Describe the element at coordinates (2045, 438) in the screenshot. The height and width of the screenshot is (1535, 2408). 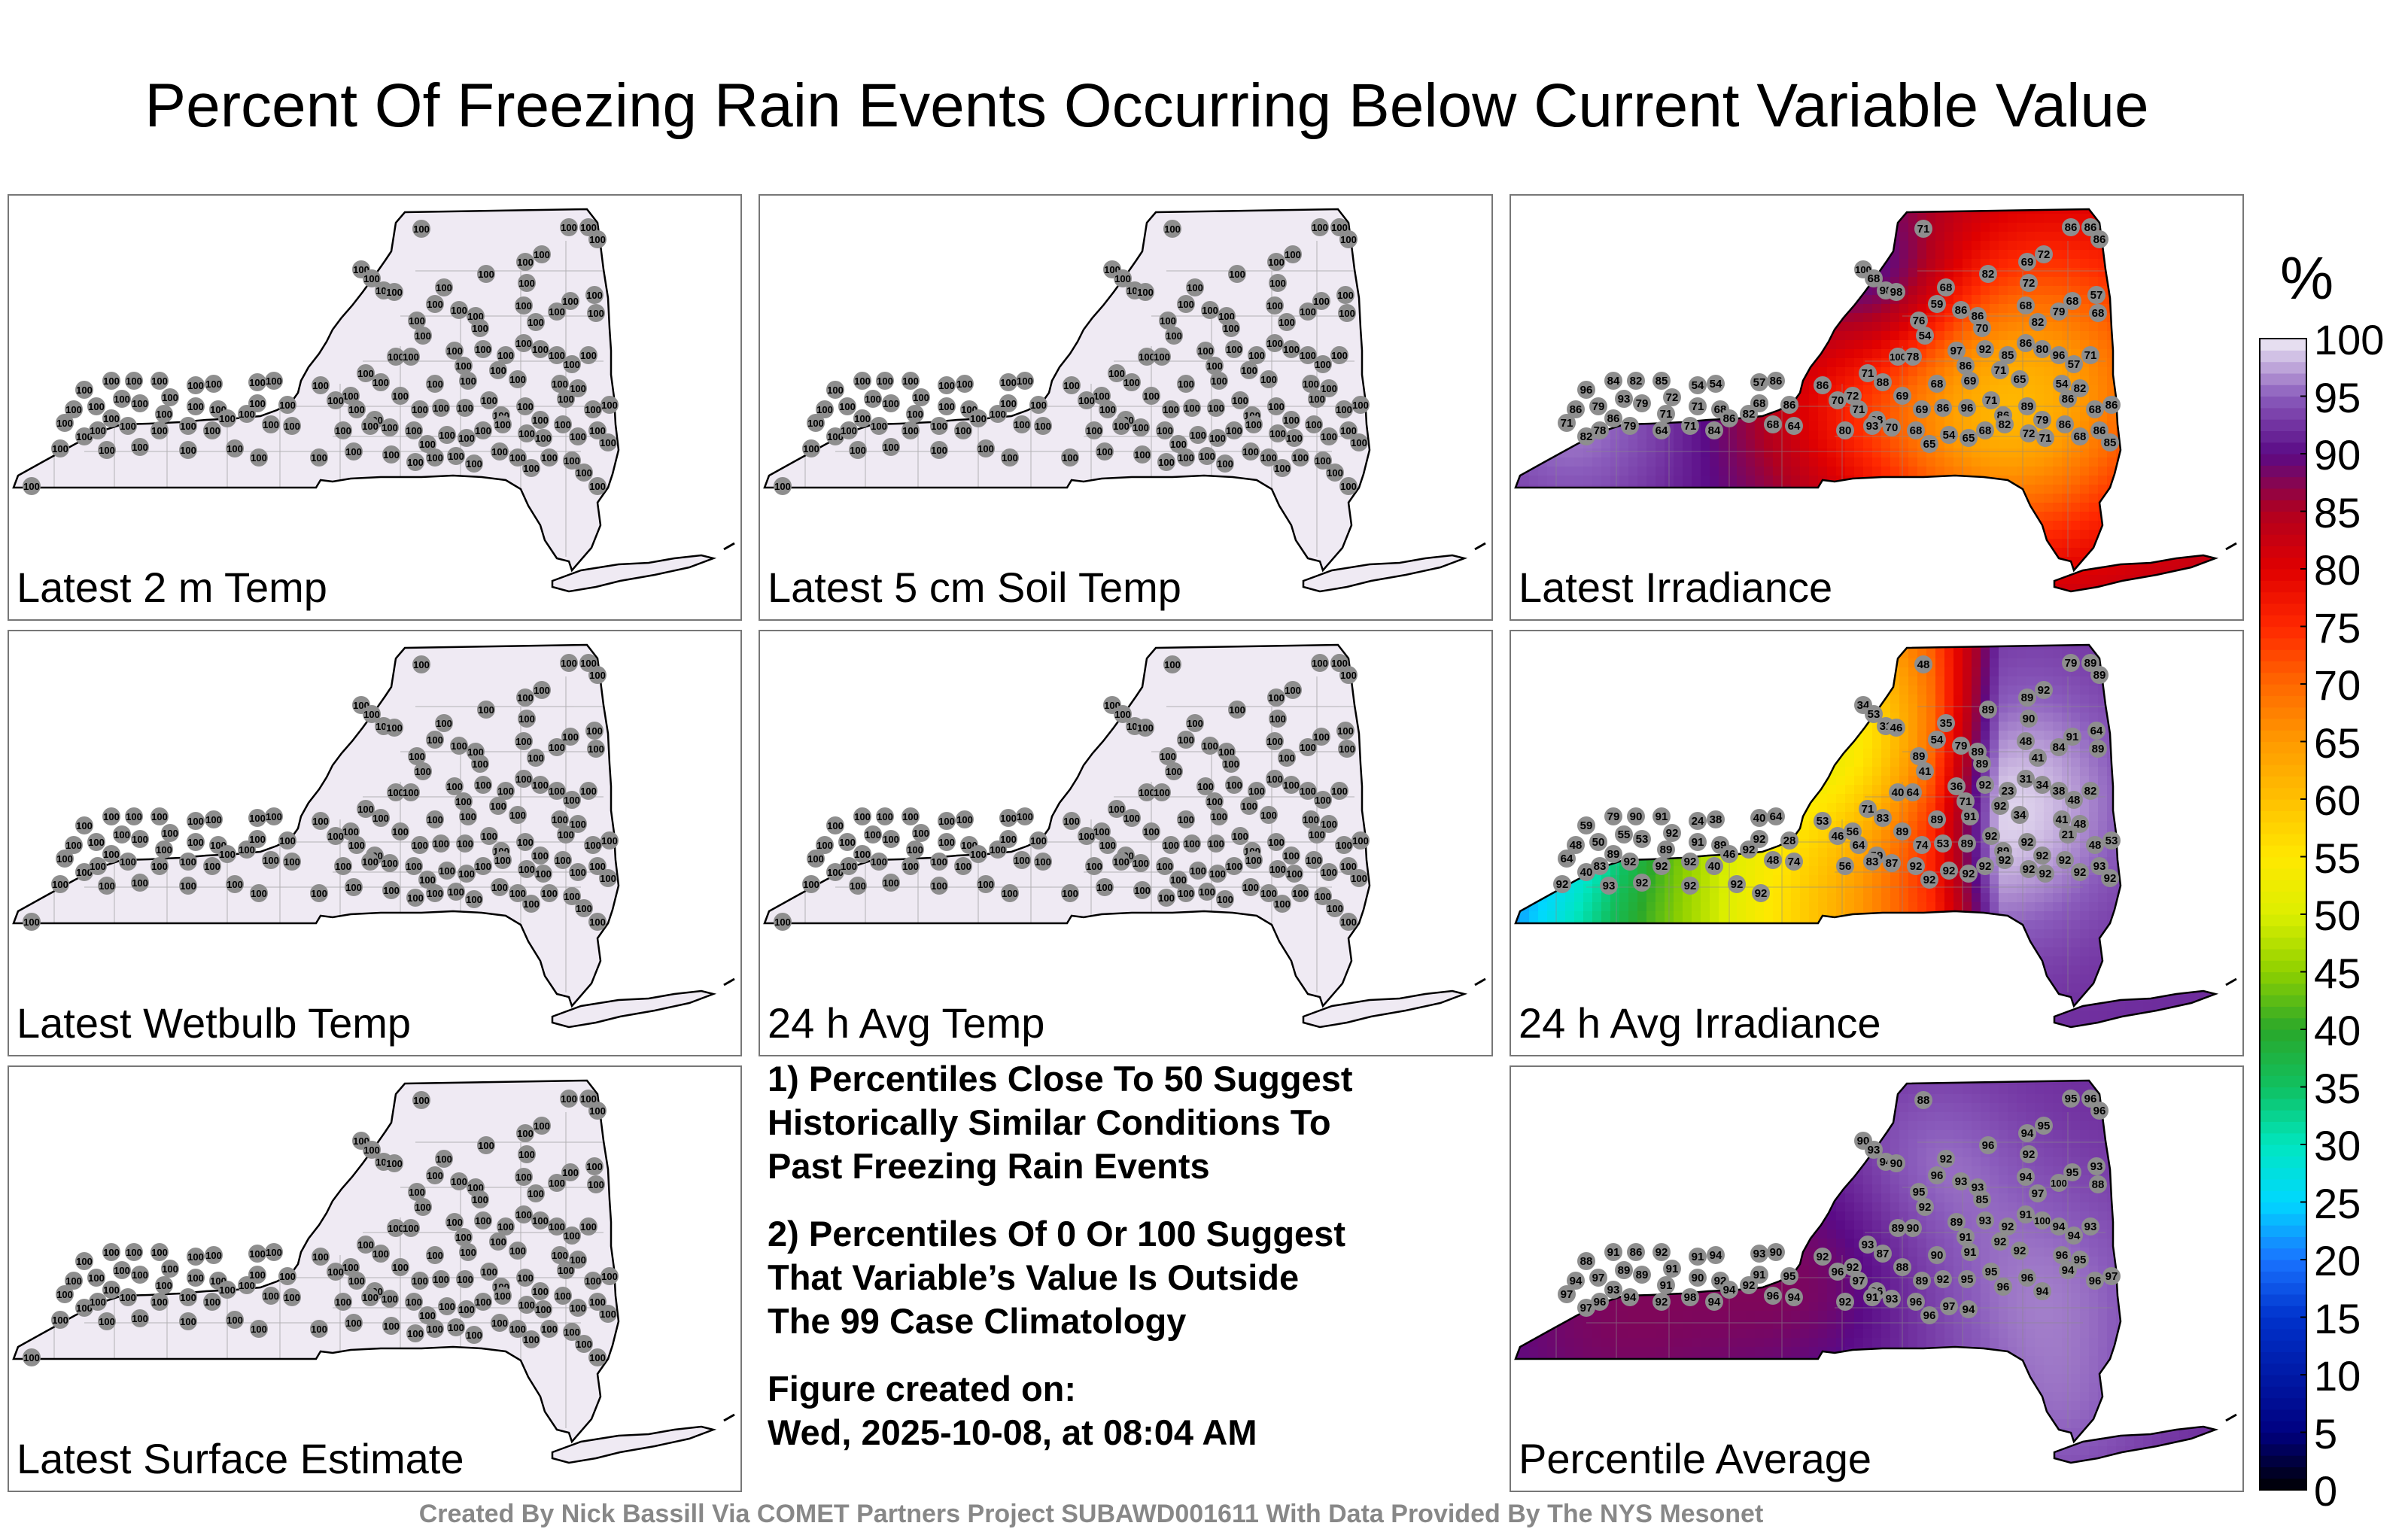
I see `station-value: 71` at that location.